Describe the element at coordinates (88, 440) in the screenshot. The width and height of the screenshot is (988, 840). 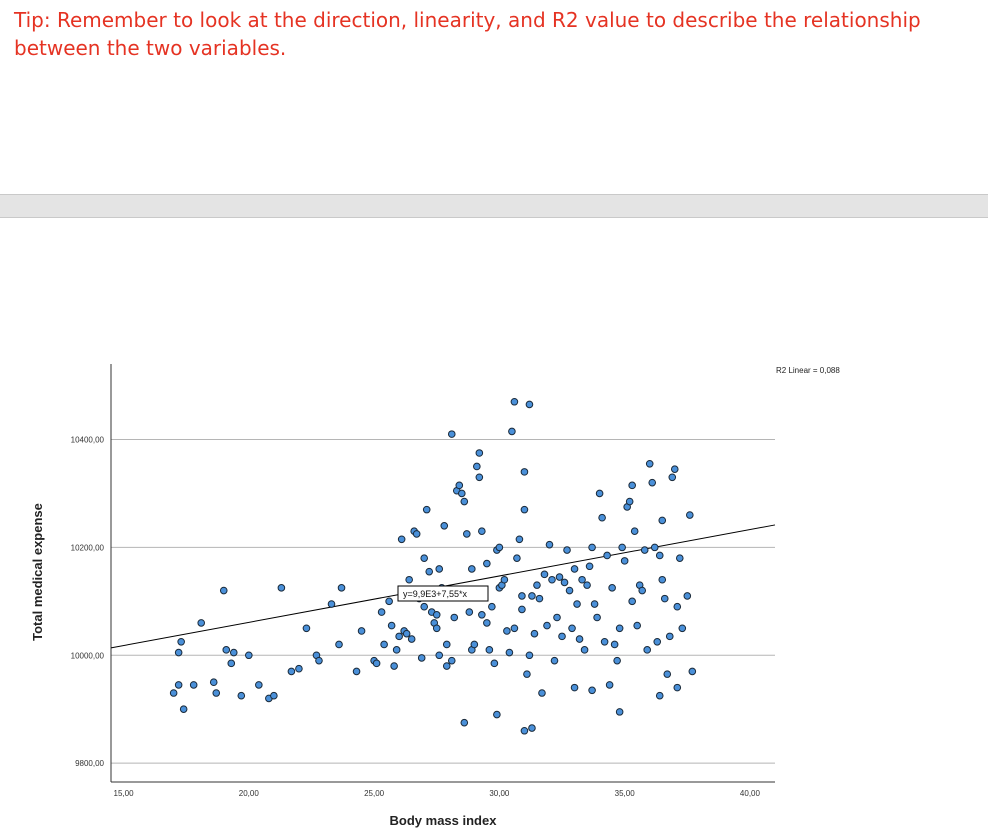
I see `y-tick-label: 10400,00` at that location.